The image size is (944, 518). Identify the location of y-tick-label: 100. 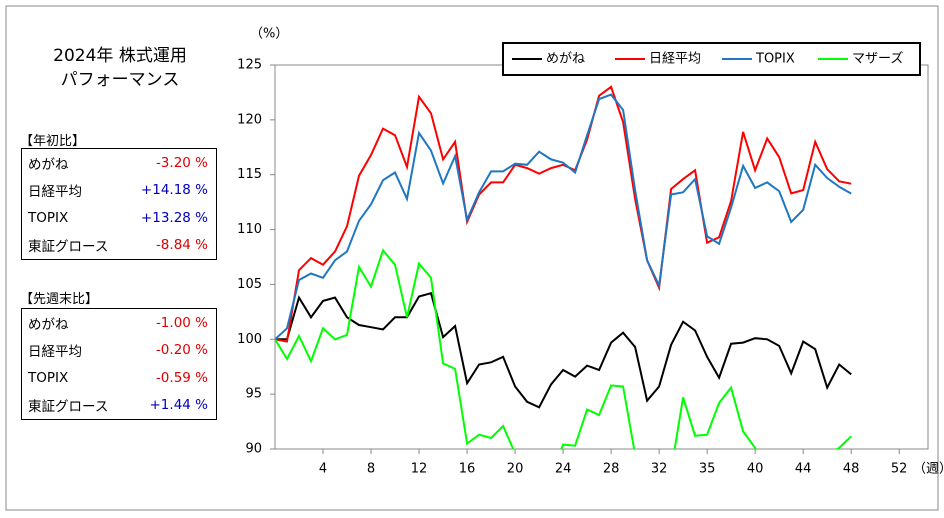
(249, 339).